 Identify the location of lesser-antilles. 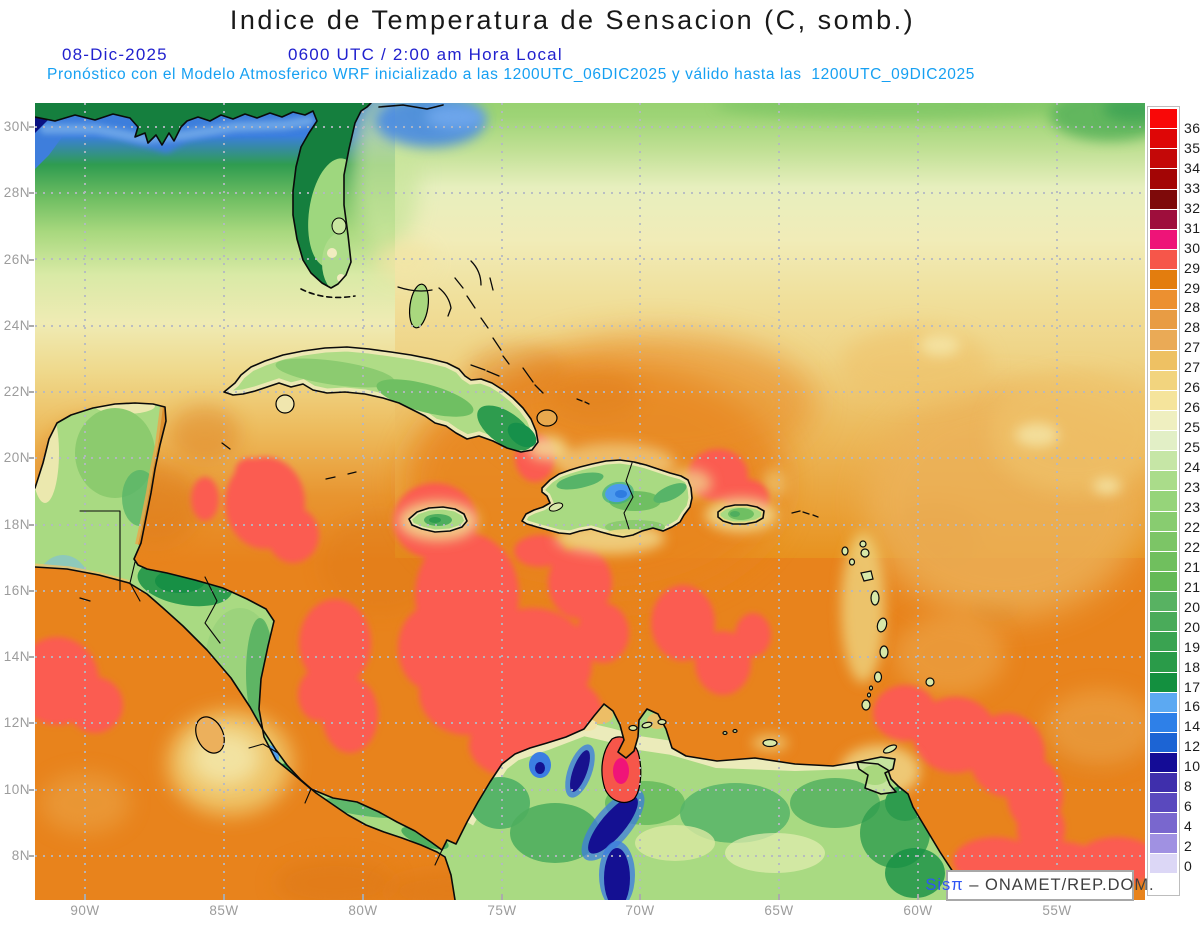
(781, 647).